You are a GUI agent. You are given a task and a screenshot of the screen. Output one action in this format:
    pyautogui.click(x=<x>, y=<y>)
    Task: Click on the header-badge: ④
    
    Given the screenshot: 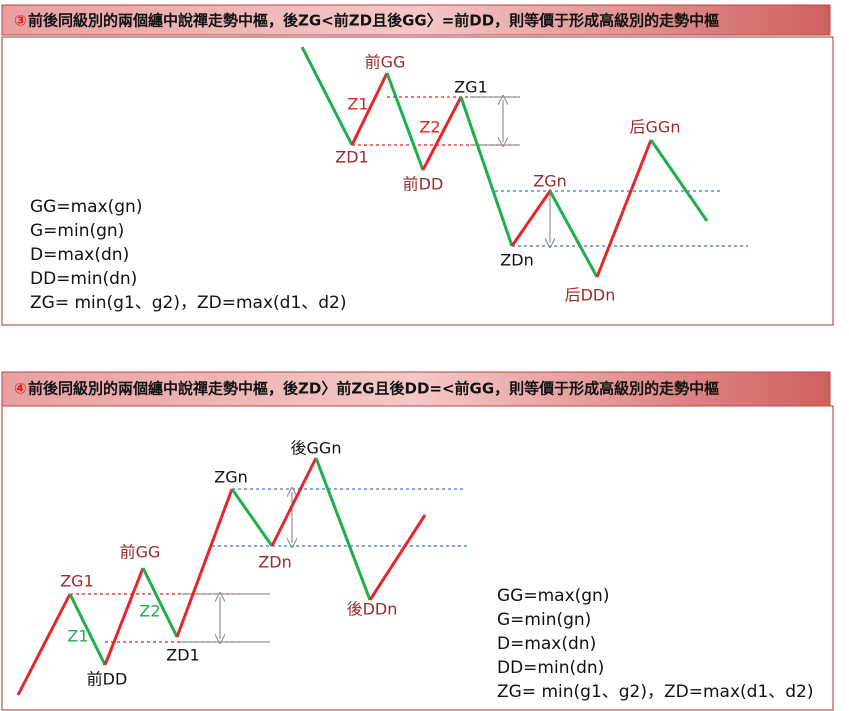 What is the action you would take?
    pyautogui.click(x=20, y=389)
    